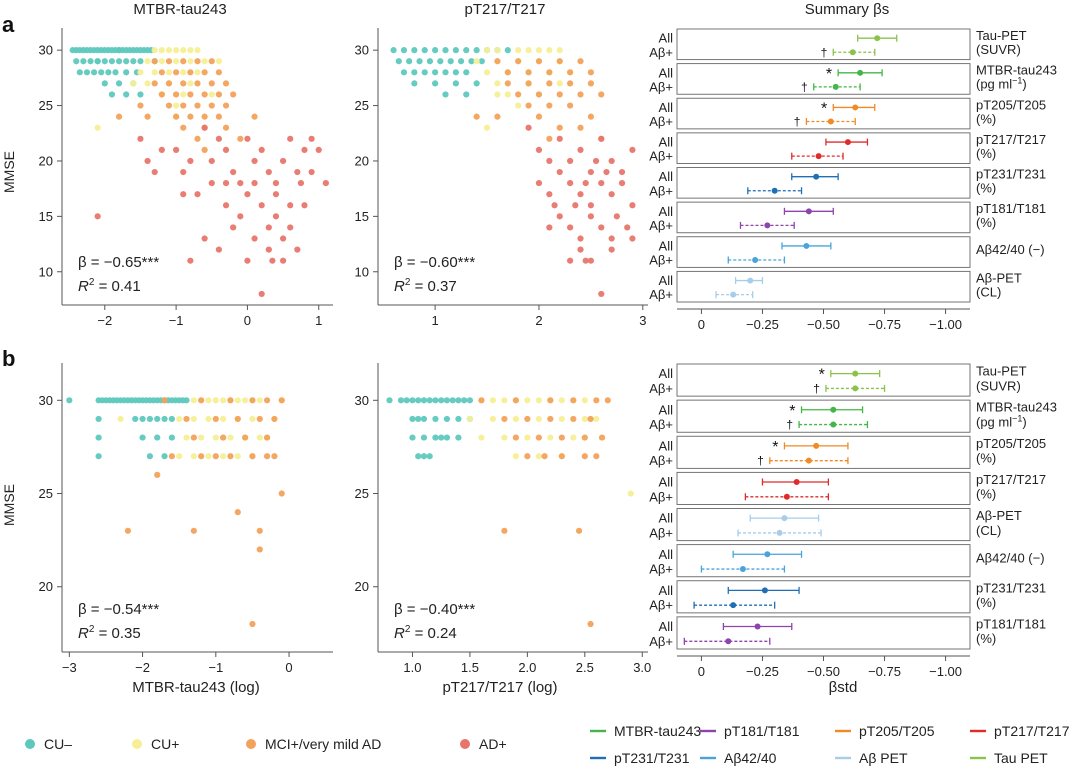  What do you see at coordinates (186, 519) in the screenshot?
I see `scatter-plot-b1: −3 −2 −1 0 20 25 30 β = −0.54*** R2 = 0.35` at bounding box center [186, 519].